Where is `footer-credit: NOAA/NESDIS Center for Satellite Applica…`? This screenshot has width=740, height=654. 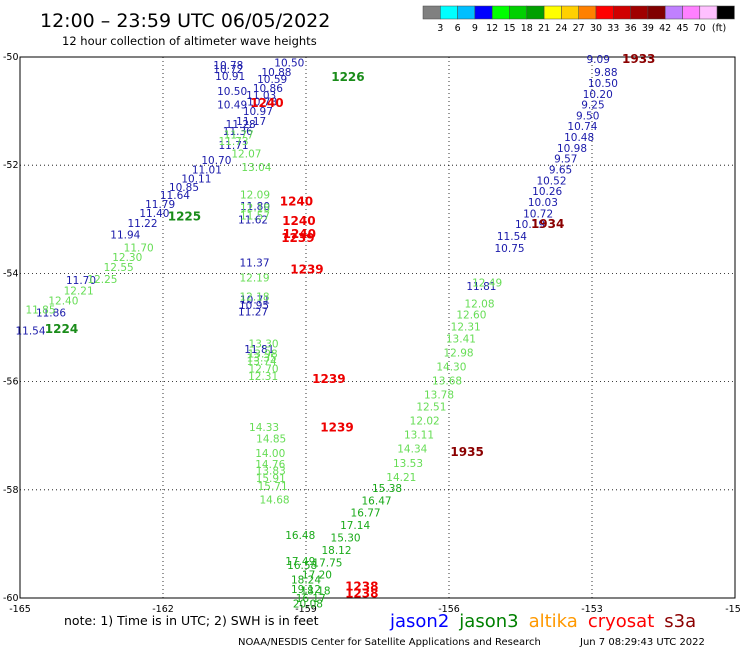 footer-credit: NOAA/NESDIS Center for Satellite Applica… is located at coordinates (389, 642).